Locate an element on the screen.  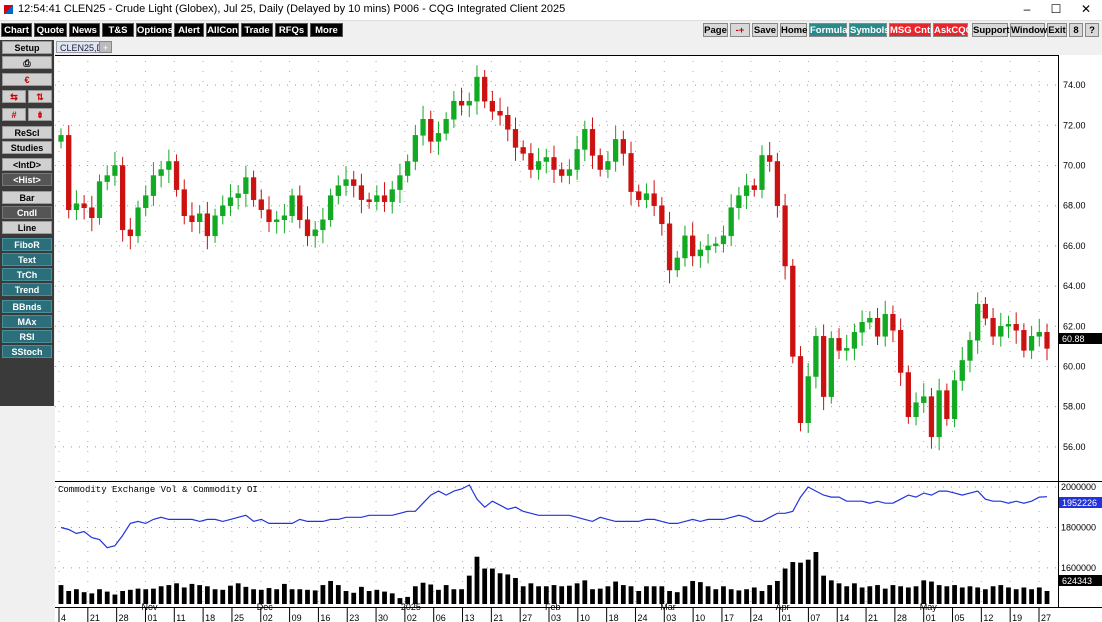
max-button: MAx is located at coordinates (27, 321).